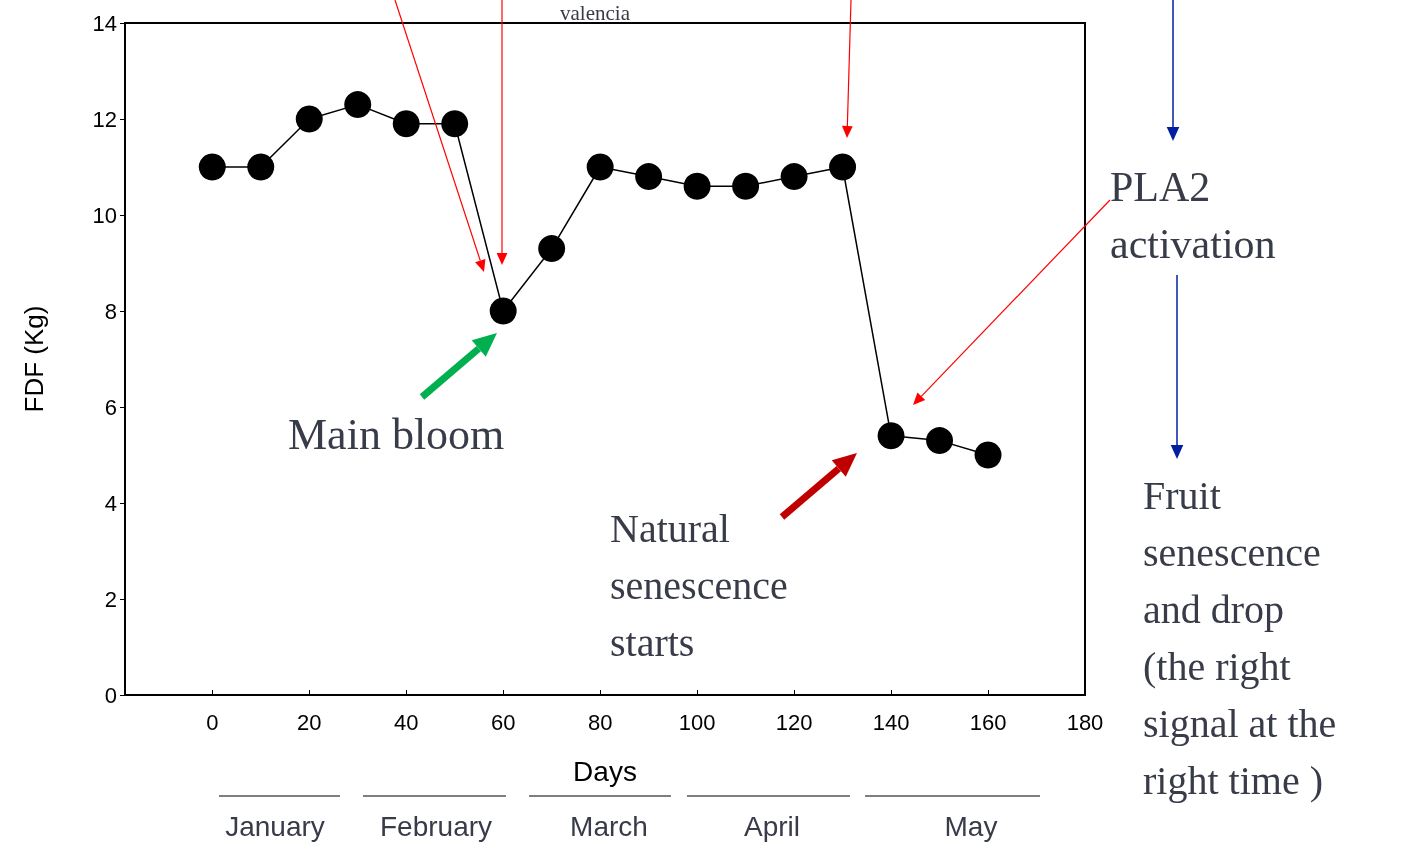 This screenshot has width=1409, height=845. I want to click on y-tick-label: 4, so click(110, 503).